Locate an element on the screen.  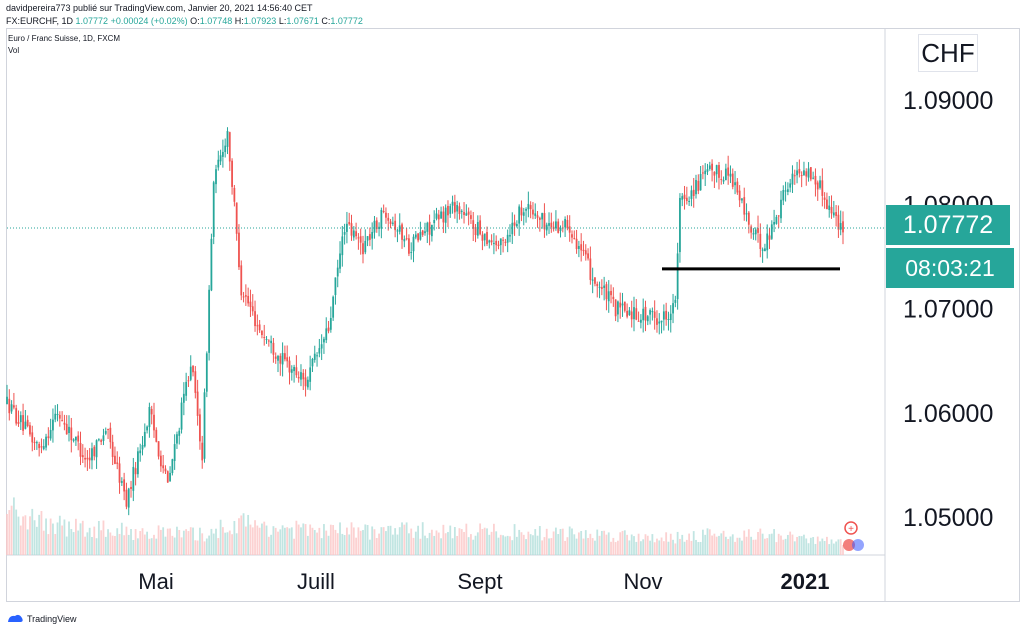
events-icon: + is located at coordinates (853, 536).